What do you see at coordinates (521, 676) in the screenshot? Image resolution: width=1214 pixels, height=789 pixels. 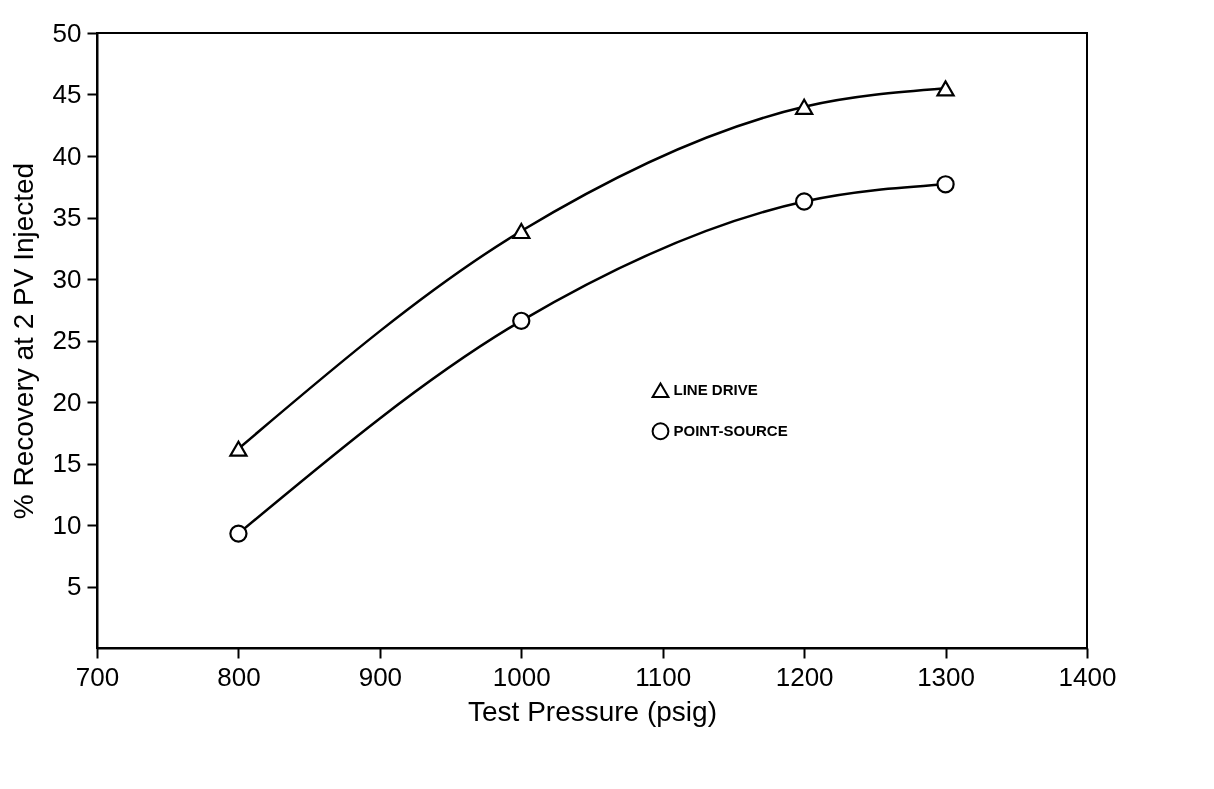 I see `x-tick-label: 1000` at bounding box center [521, 676].